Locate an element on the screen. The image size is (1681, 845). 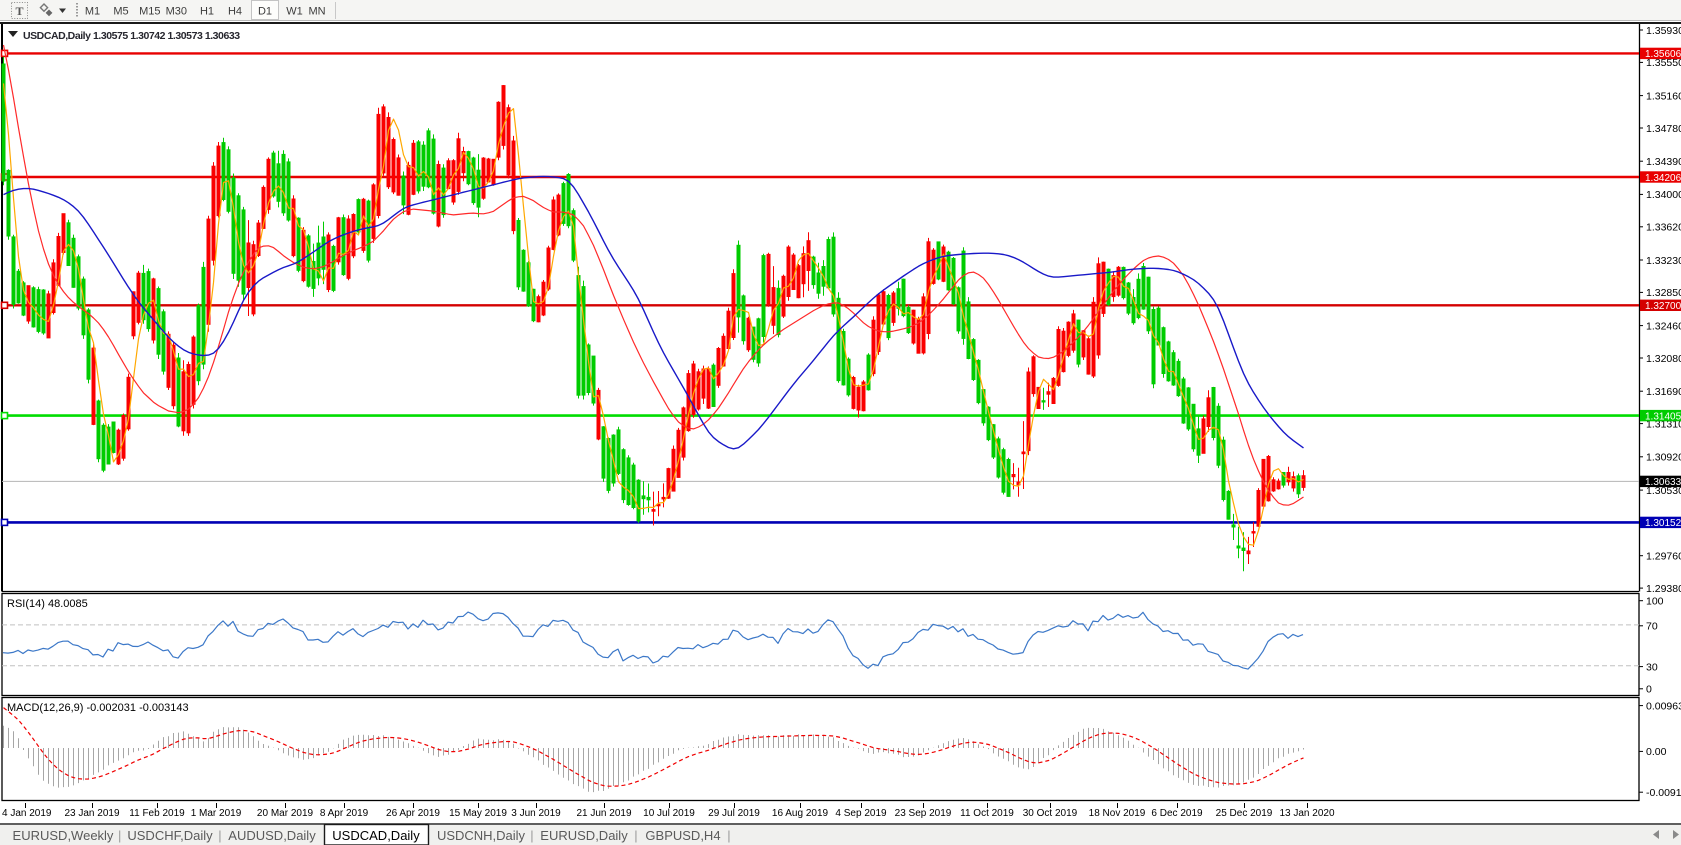
svg-text: 23 Sep 2019 is located at coordinates (923, 813).